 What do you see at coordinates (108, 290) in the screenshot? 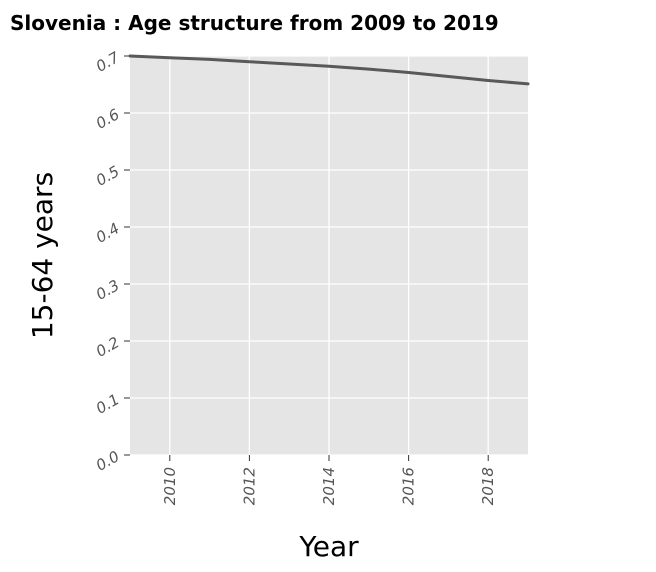
I see `y-tick-label: 0.3` at bounding box center [108, 290].